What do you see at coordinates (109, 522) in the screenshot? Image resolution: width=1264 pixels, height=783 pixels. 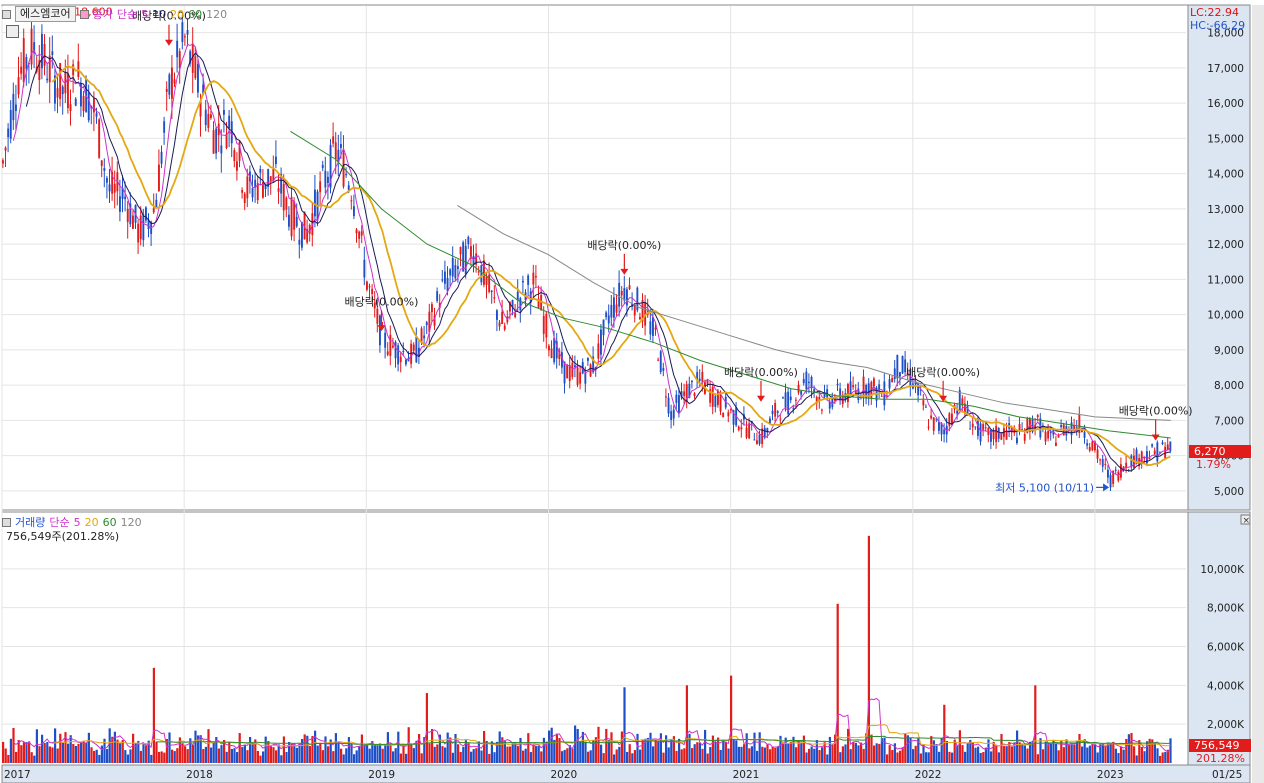 I see `volume-ma60: 60` at bounding box center [109, 522].